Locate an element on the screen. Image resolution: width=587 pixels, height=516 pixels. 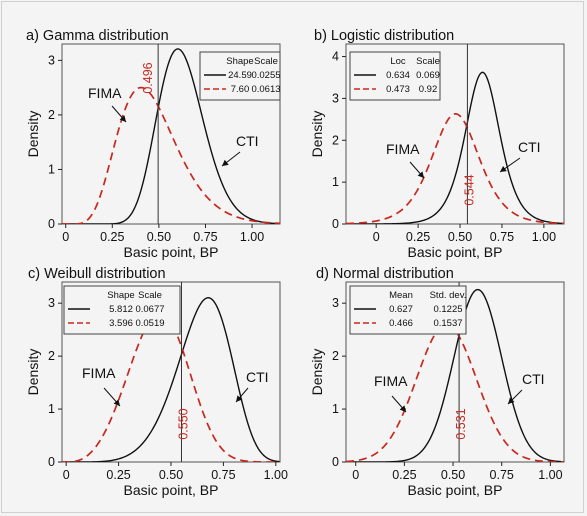
panel-c-curve-cti is located at coordinates (171, 379).